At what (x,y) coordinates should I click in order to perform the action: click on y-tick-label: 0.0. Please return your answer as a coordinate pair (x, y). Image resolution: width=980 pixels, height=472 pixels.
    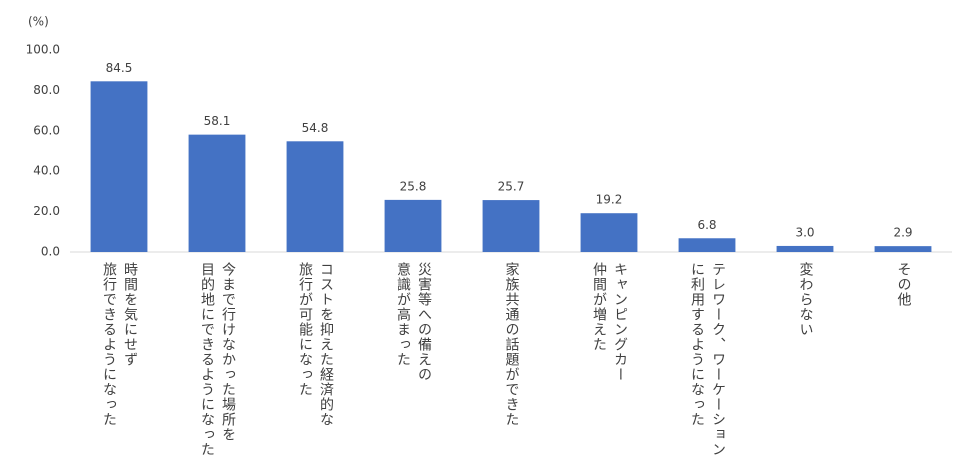
    Looking at the image, I should click on (50, 252).